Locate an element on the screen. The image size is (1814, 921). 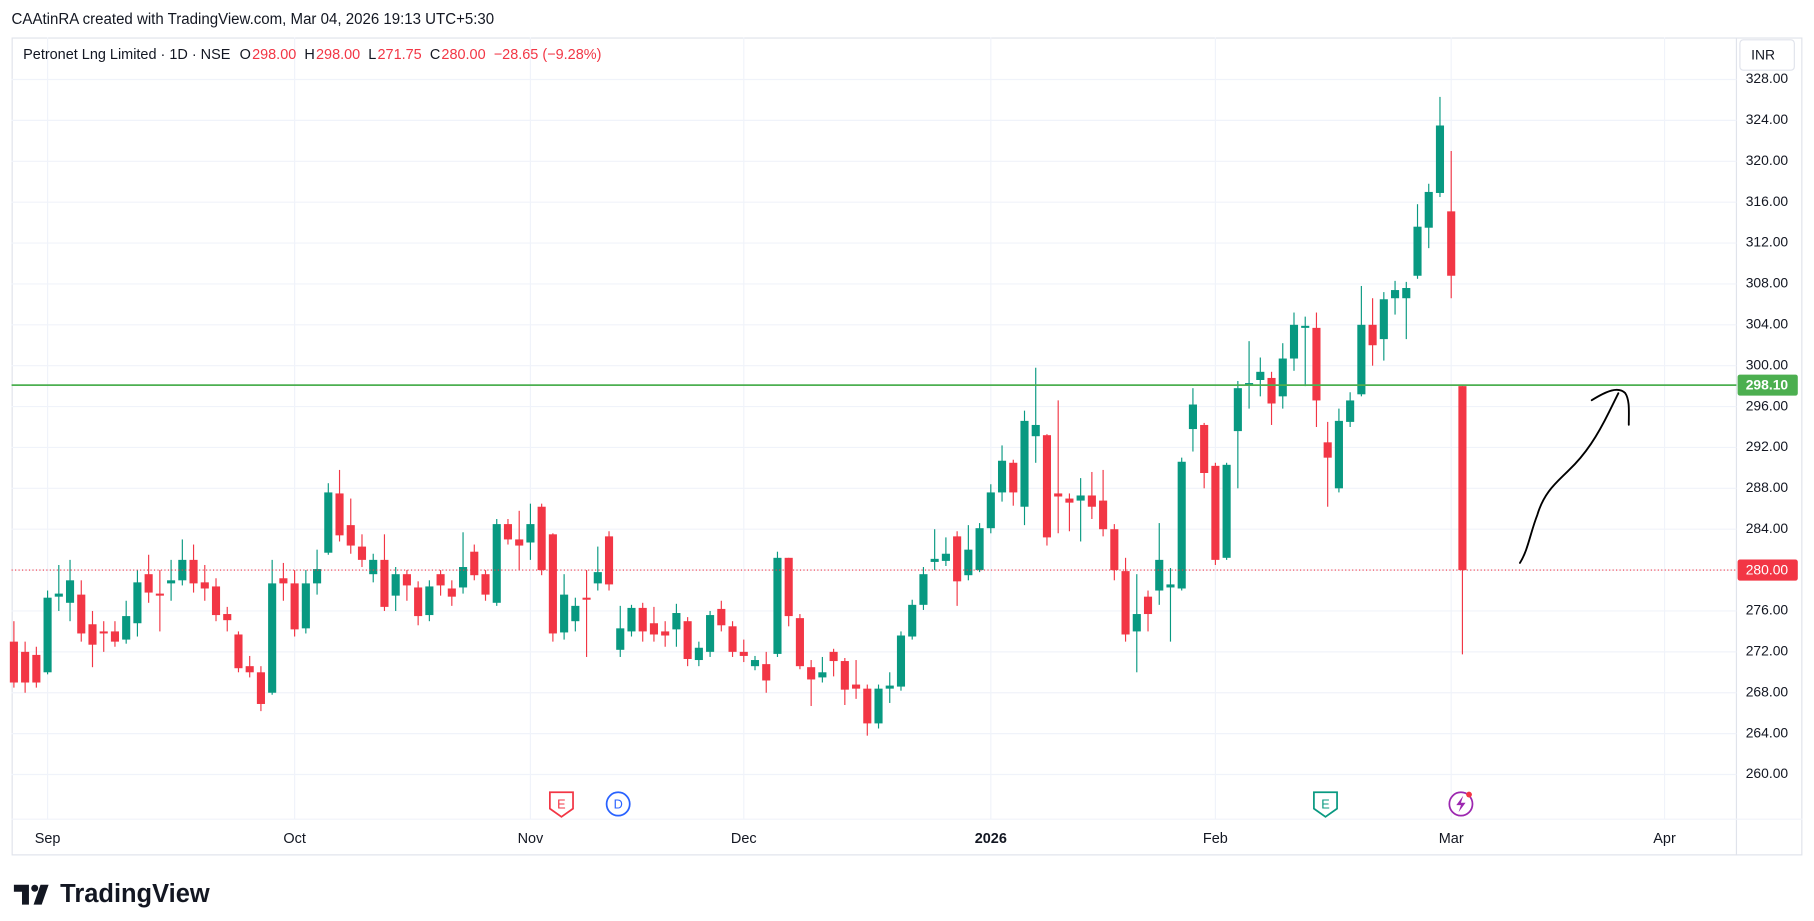
y-tick-label: 324.00 is located at coordinates (1767, 119).